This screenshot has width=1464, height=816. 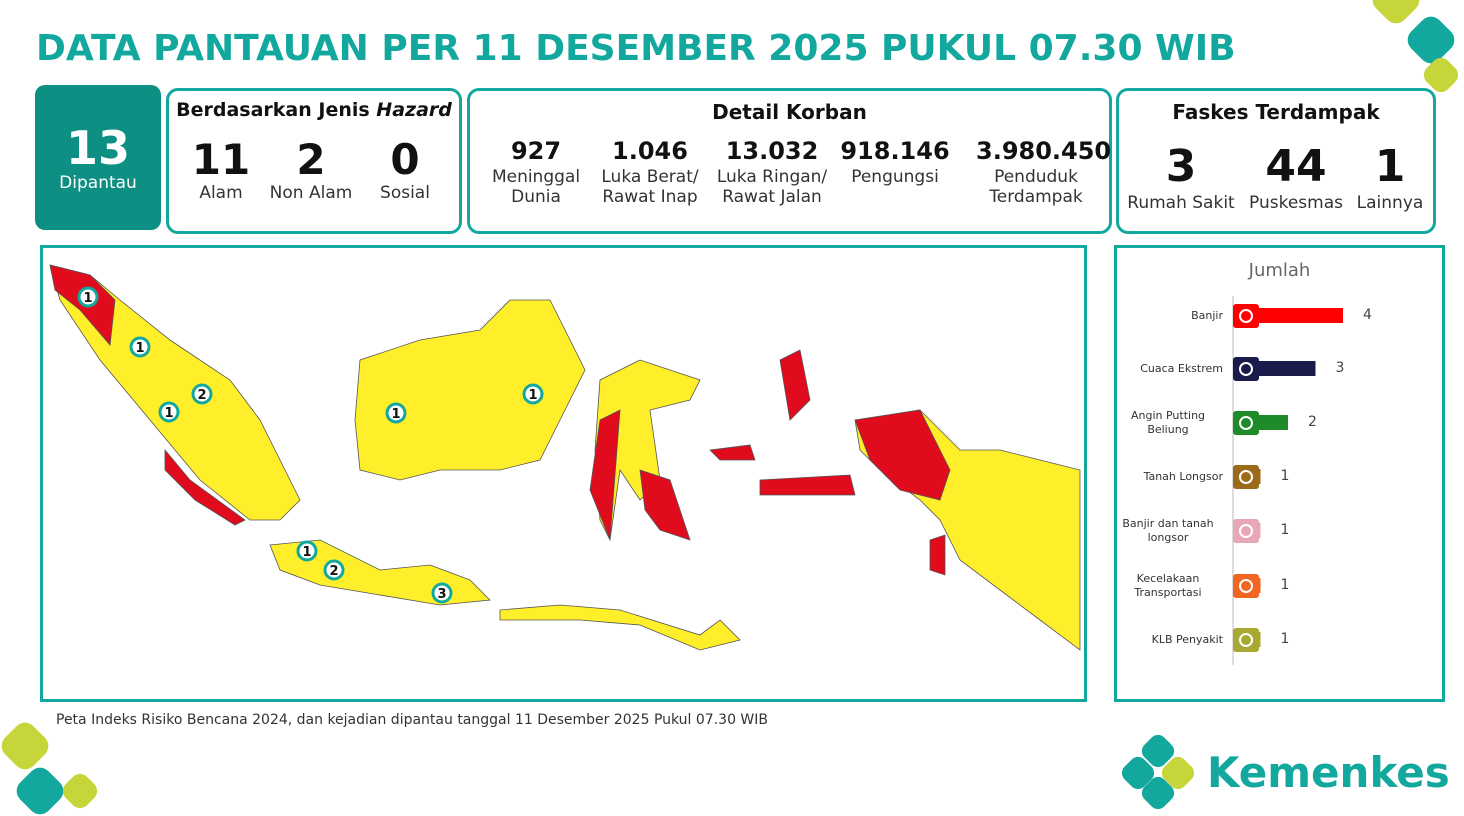 What do you see at coordinates (789, 112) in the screenshot?
I see `victims-title: Detail Korban` at bounding box center [789, 112].